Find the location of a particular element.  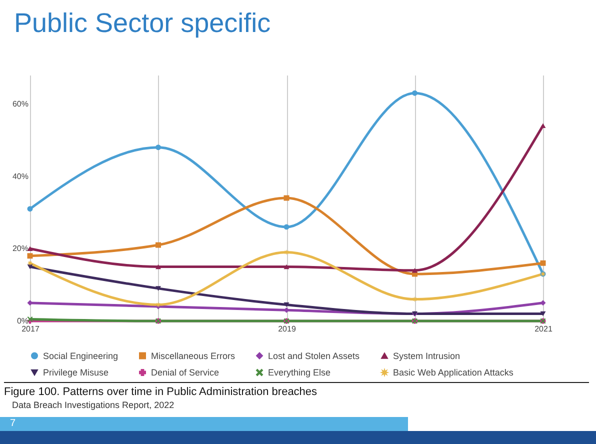

x-tick-label: 2021 is located at coordinates (543, 329).